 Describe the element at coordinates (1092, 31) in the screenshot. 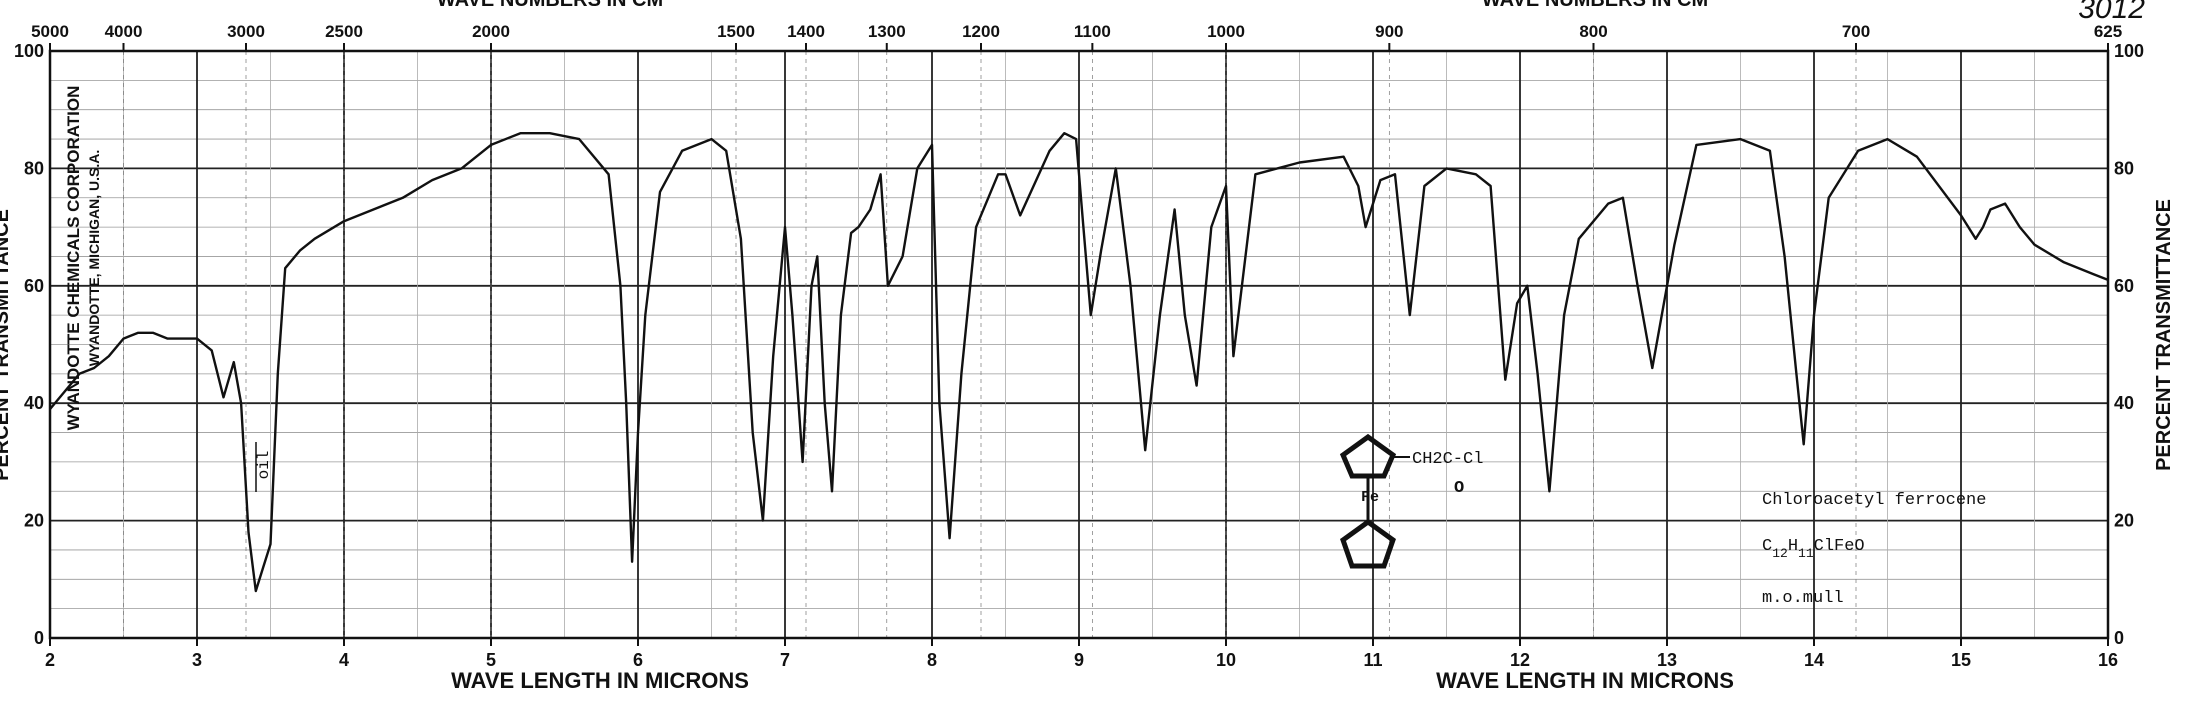

I see `top-axis-tick-label: 1100` at that location.